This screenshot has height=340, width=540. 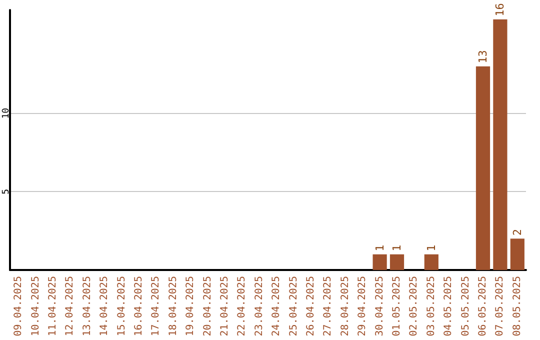 What do you see at coordinates (225, 306) in the screenshot?
I see `x-tick-label: 21.04.2025` at bounding box center [225, 306].